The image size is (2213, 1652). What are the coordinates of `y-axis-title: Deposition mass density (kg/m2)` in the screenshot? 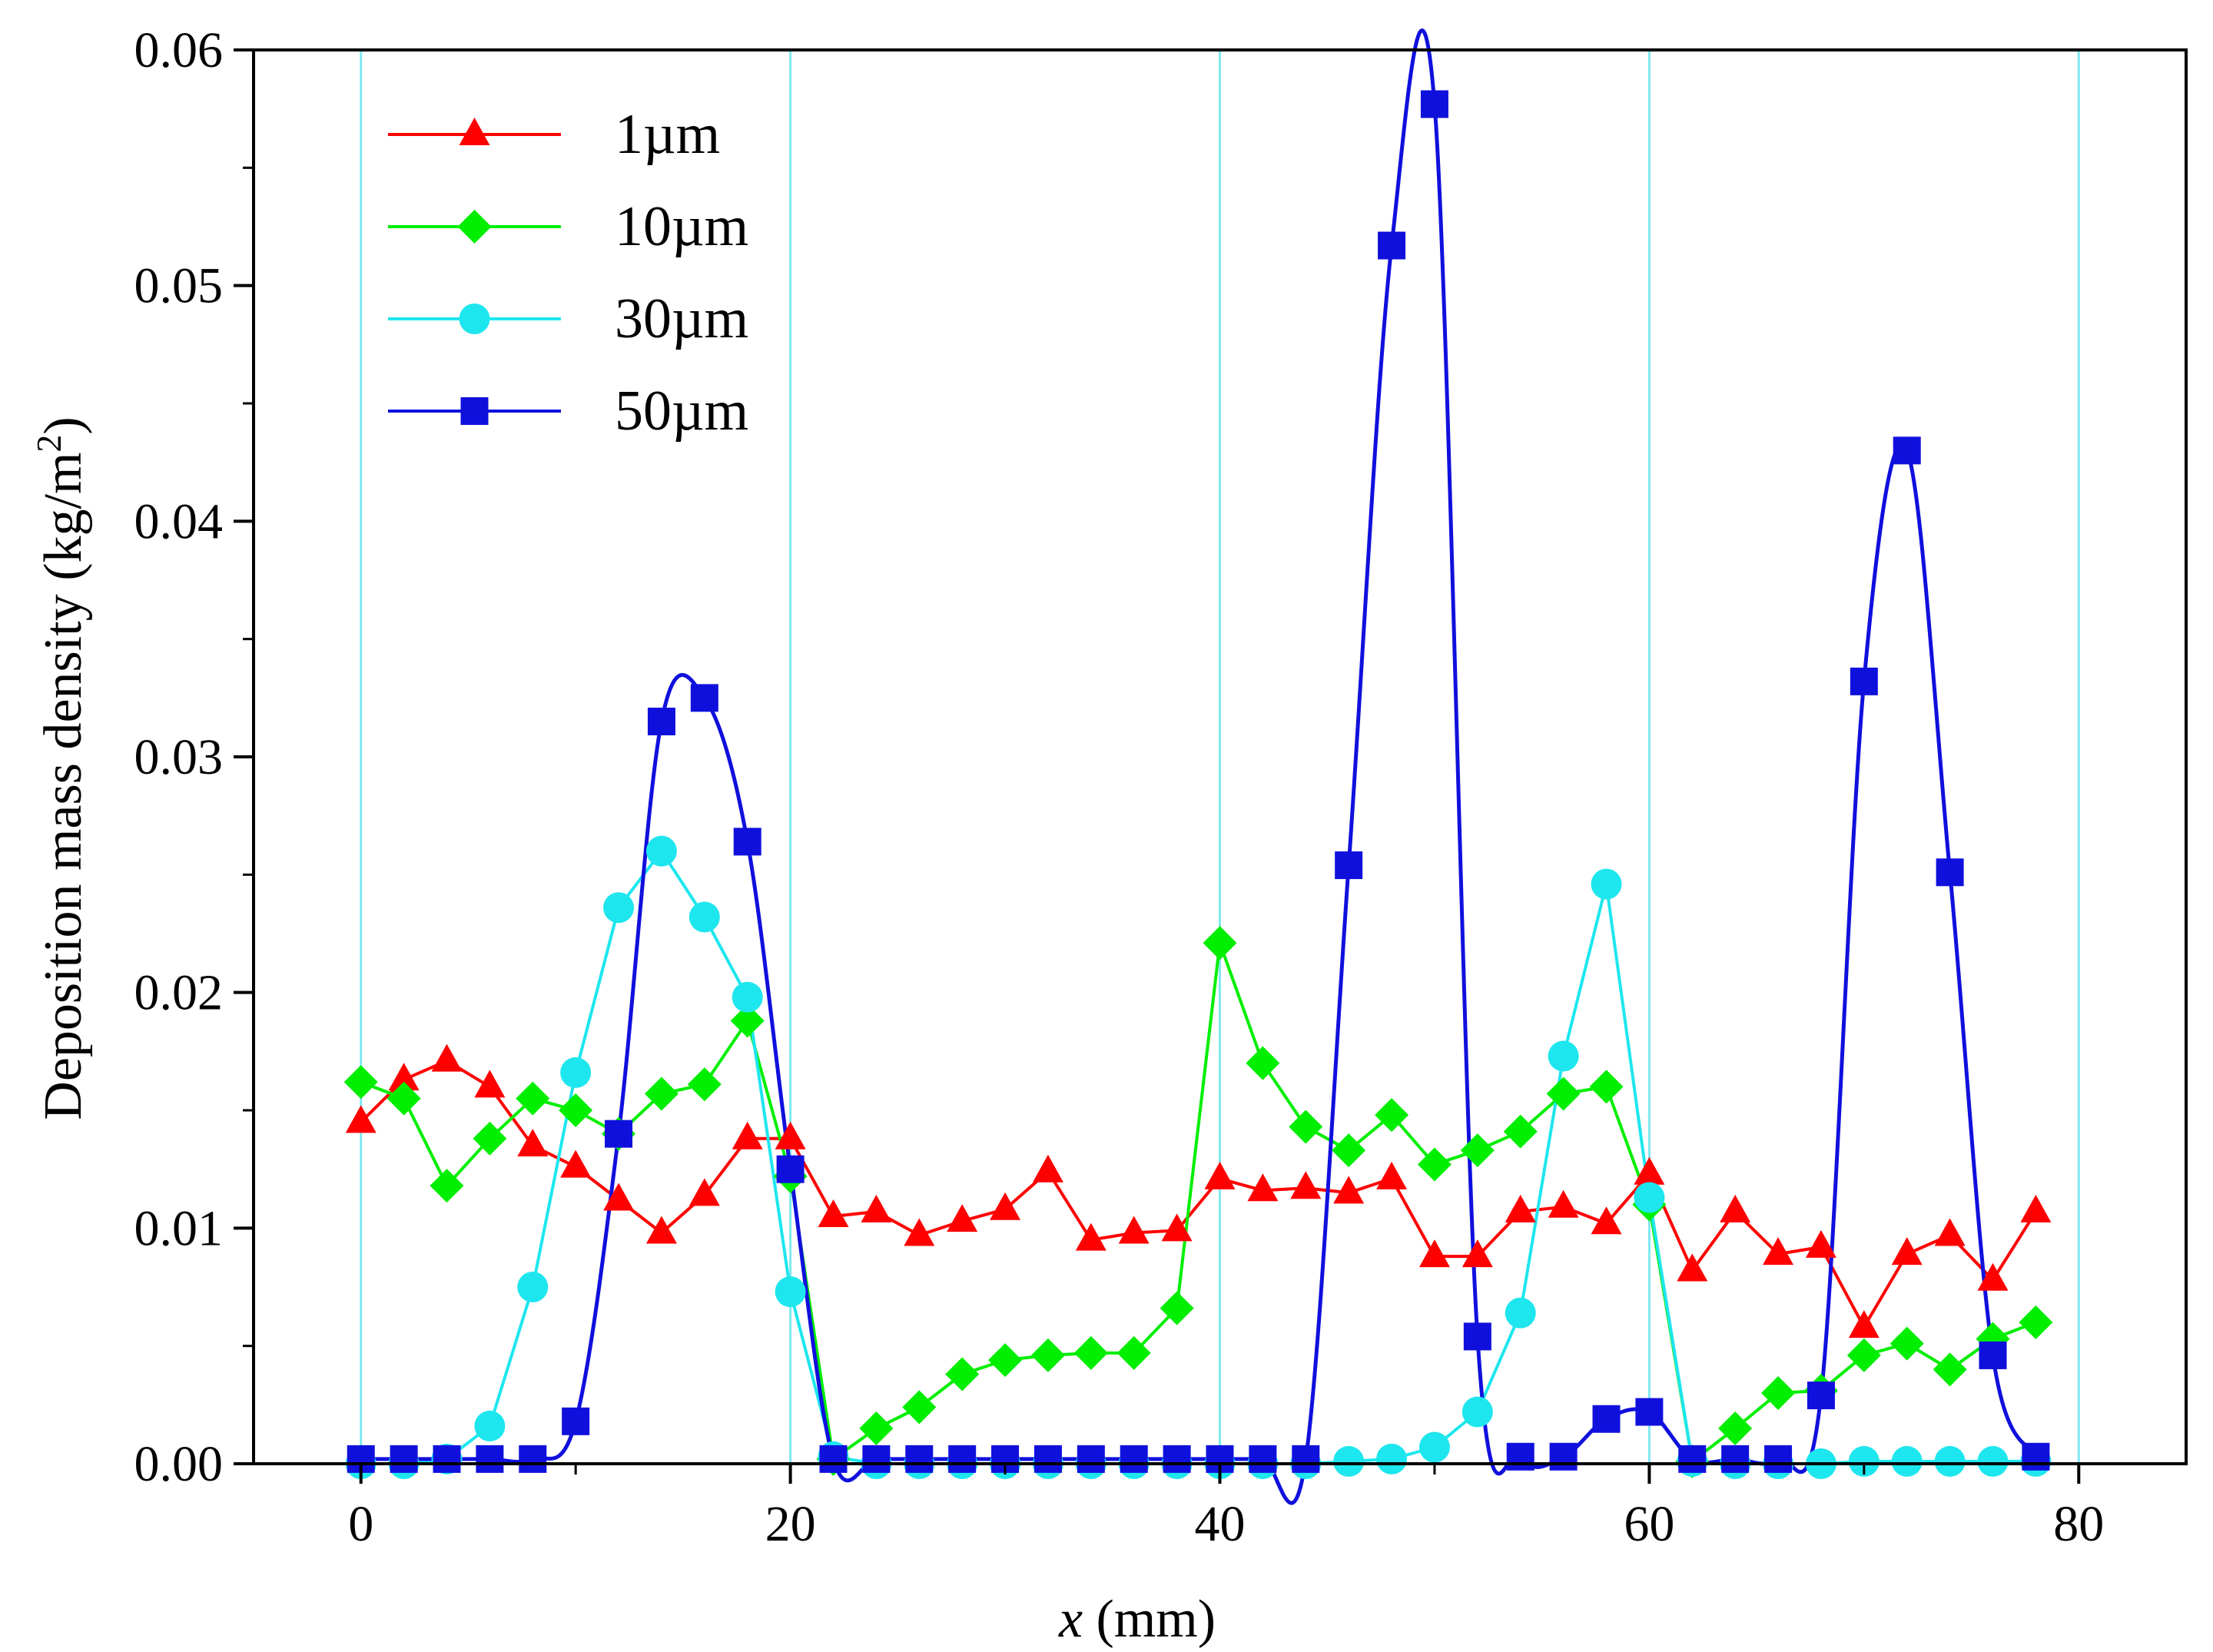 It's located at (61, 768).